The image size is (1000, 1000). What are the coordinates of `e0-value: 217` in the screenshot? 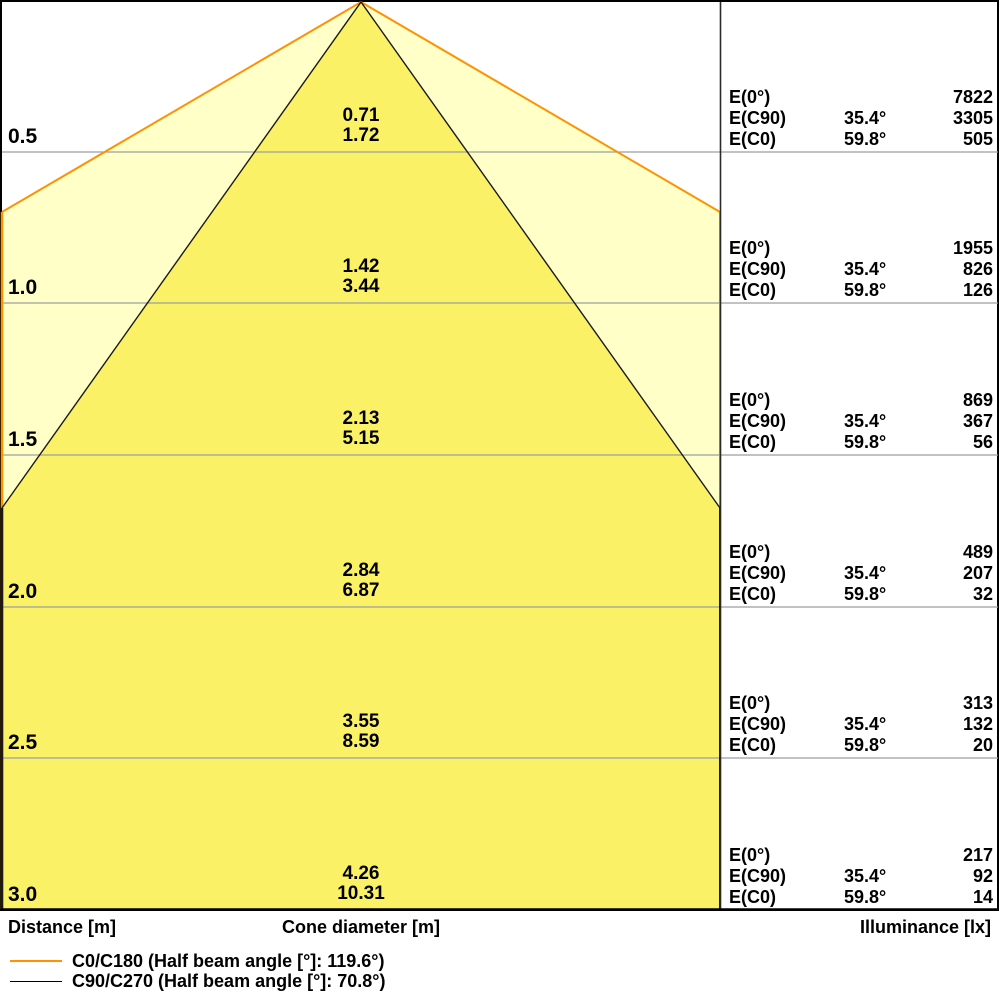 It's located at (977, 855).